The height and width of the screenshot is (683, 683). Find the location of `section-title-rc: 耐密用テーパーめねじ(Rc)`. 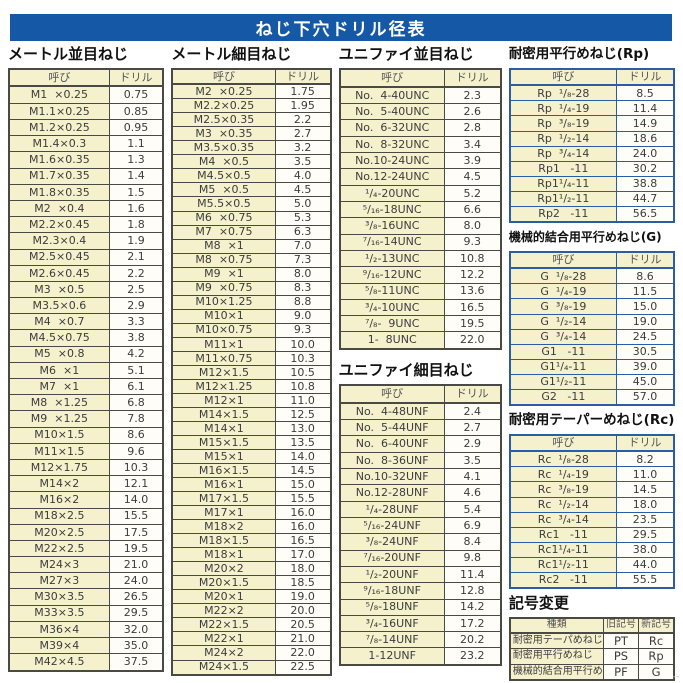

section-title-rc: 耐密用テーパーめねじ(Rc) is located at coordinates (591, 420).